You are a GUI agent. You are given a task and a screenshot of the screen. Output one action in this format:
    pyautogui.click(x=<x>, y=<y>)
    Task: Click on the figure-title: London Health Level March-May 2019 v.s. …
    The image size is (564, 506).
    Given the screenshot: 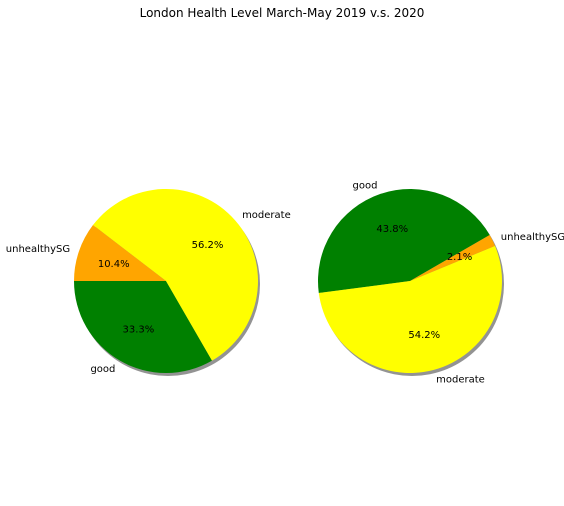 What is the action you would take?
    pyautogui.click(x=282, y=13)
    